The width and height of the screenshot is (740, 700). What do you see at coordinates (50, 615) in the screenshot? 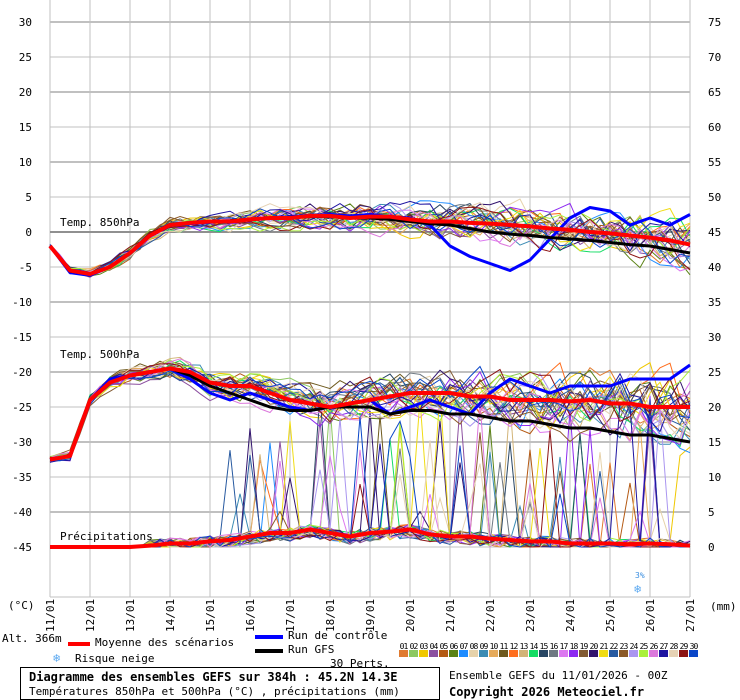
I see `x-tick-label: 11/01` at bounding box center [50, 615].